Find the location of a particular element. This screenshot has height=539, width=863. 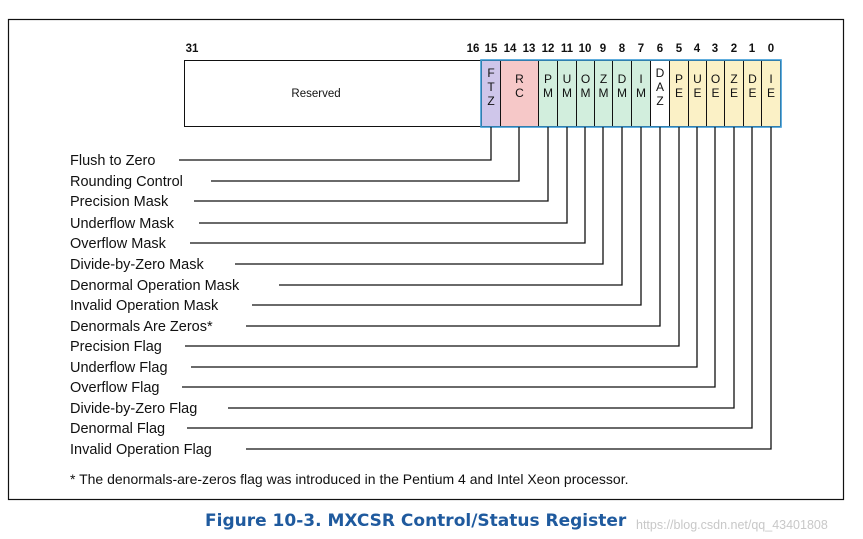

bit-number: 6 is located at coordinates (660, 49).